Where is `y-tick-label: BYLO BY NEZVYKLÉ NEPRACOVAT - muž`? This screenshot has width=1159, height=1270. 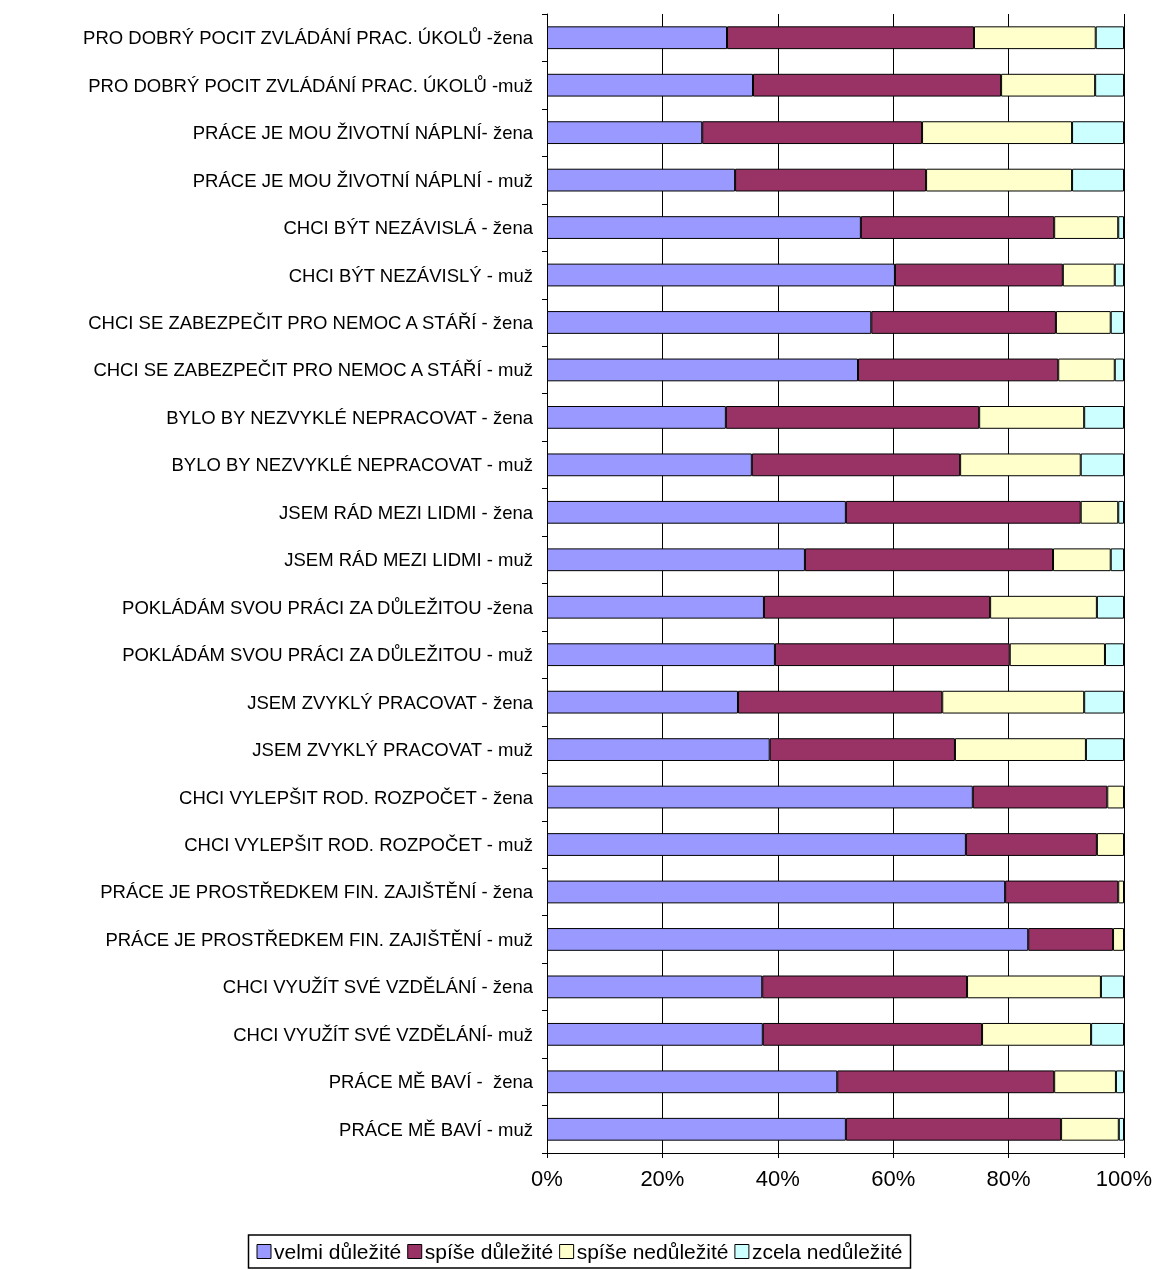
y-tick-label: BYLO BY NEZVYKLÉ NEPRACOVAT - muž is located at coordinates (352, 465).